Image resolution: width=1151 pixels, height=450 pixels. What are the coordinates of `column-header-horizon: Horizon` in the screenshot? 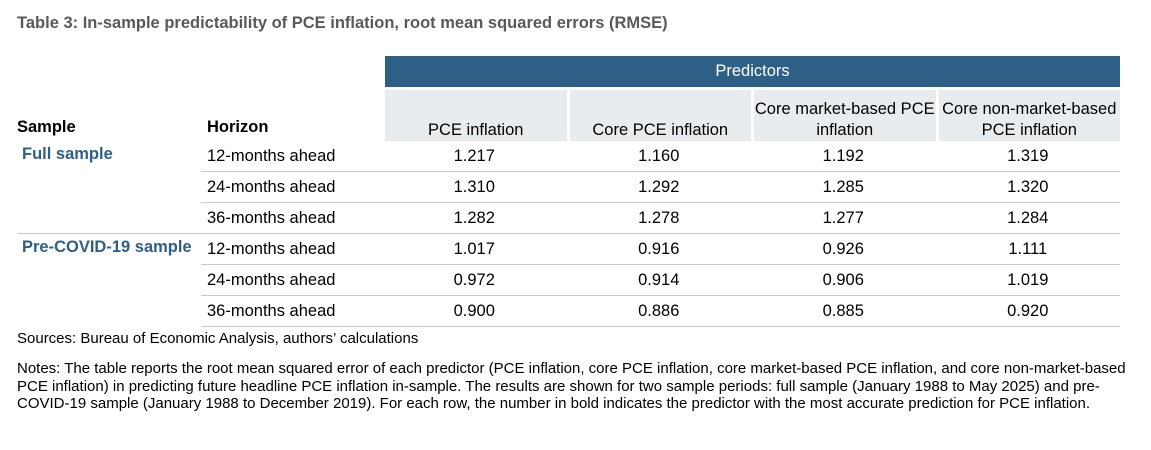 It's located at (238, 127).